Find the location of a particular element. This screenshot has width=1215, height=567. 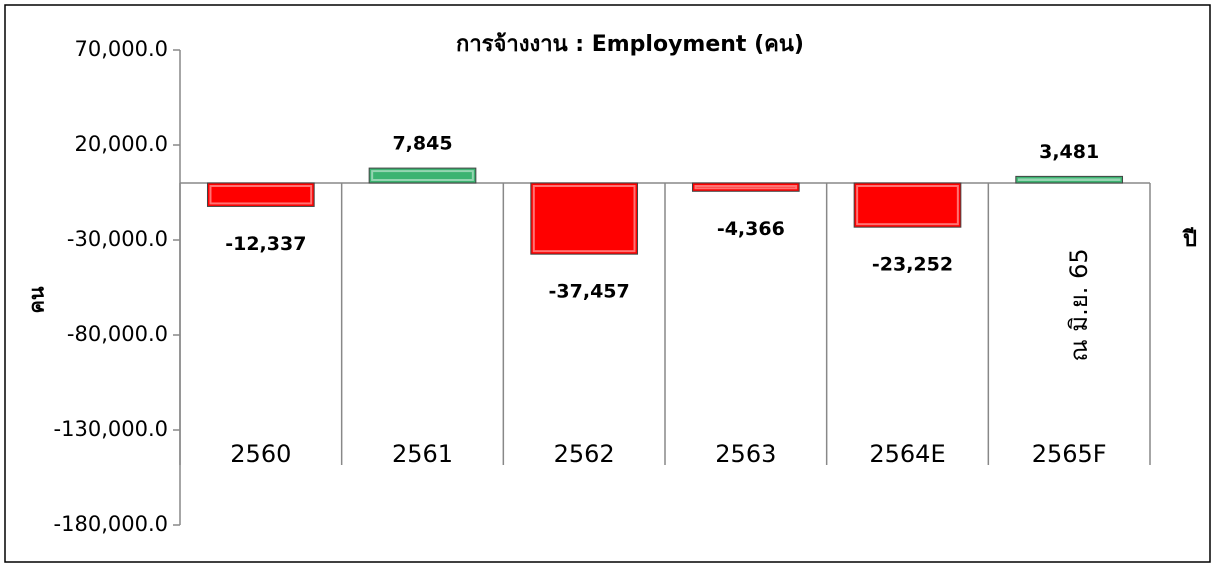

x-axis-label: ปี is located at coordinates (1189, 239).